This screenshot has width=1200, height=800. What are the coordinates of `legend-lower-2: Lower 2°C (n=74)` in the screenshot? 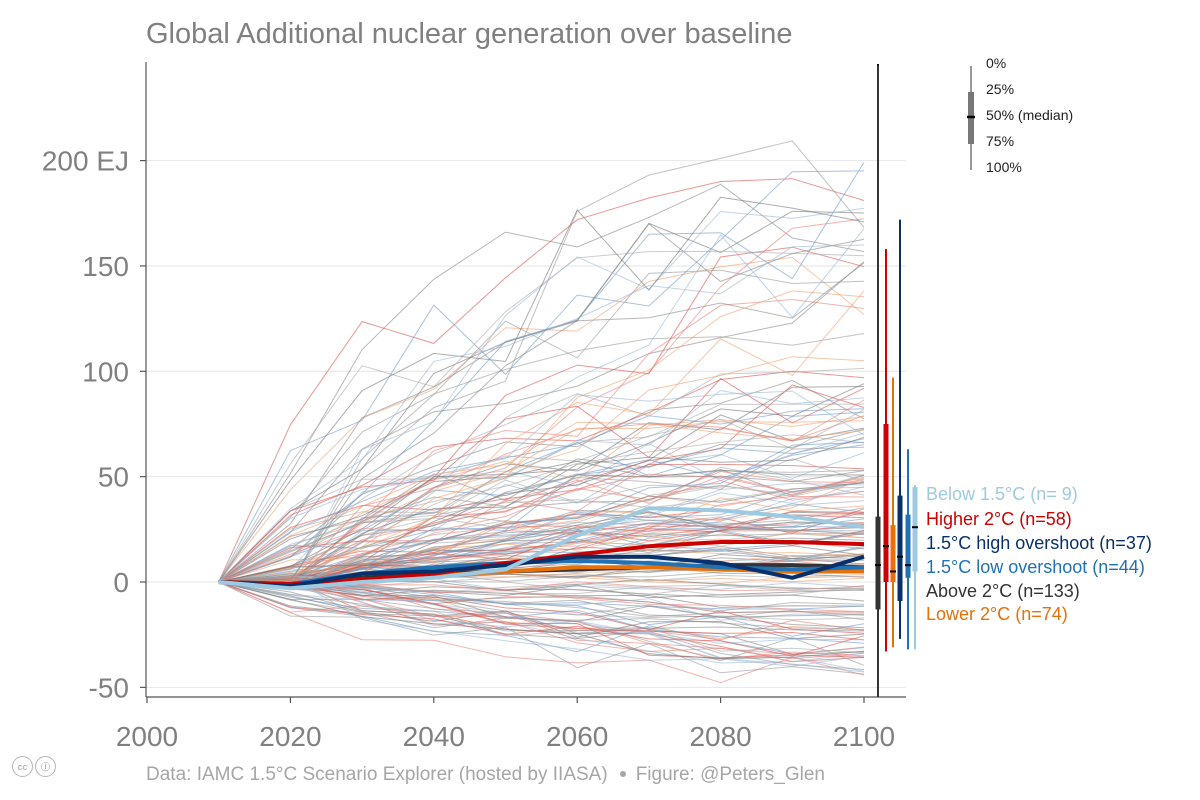 It's located at (997, 614).